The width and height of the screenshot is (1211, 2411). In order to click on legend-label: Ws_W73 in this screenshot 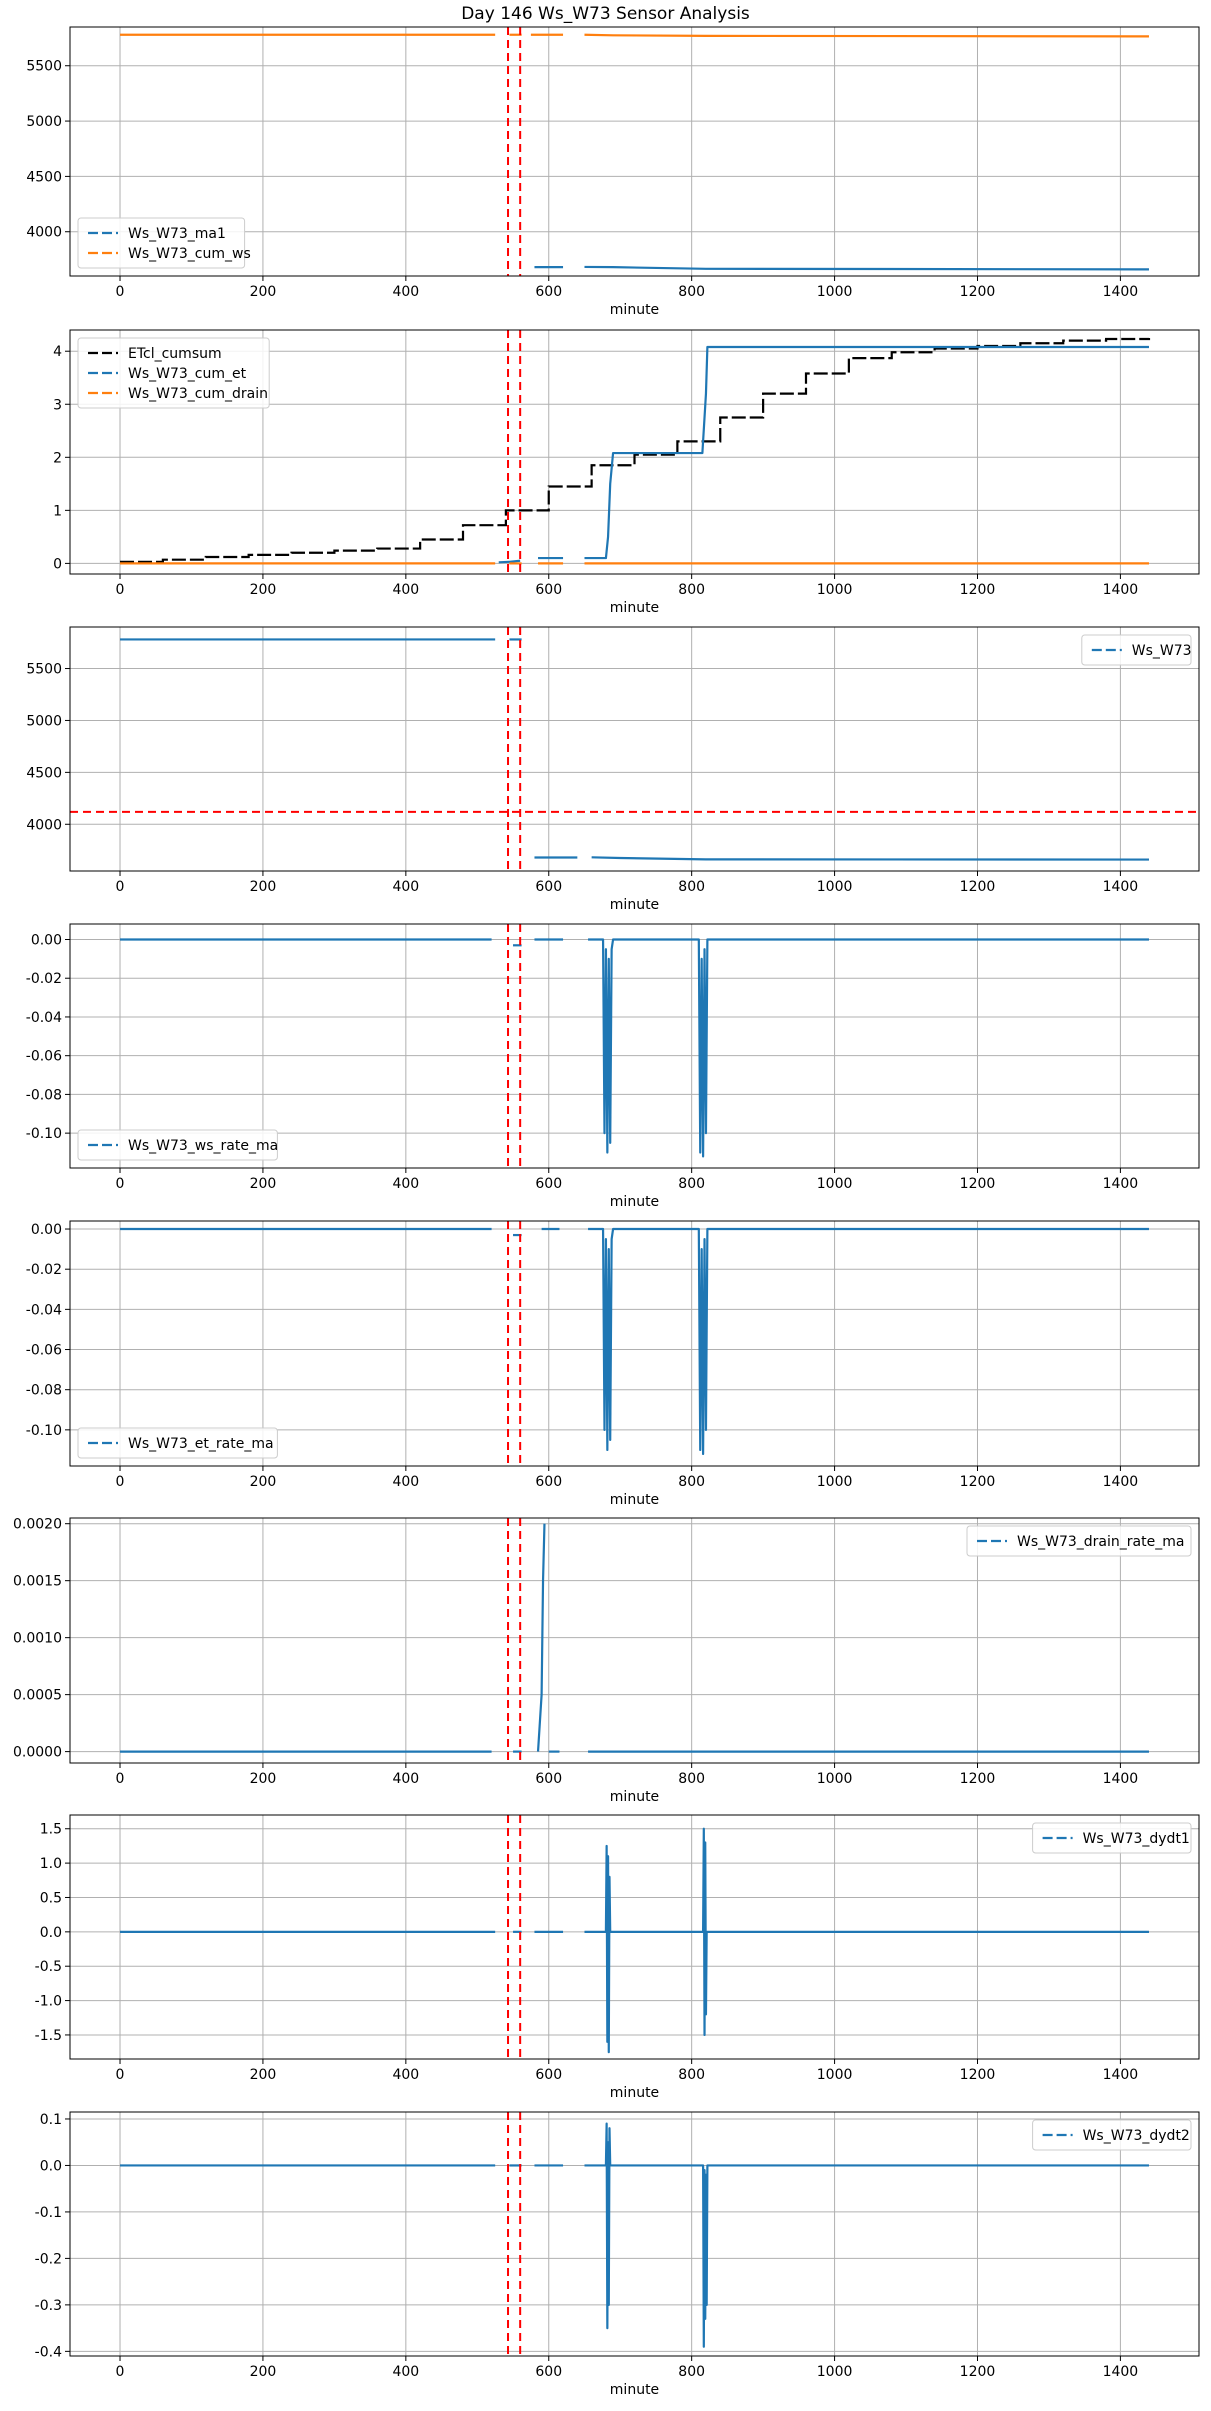, I will do `click(1162, 651)`.